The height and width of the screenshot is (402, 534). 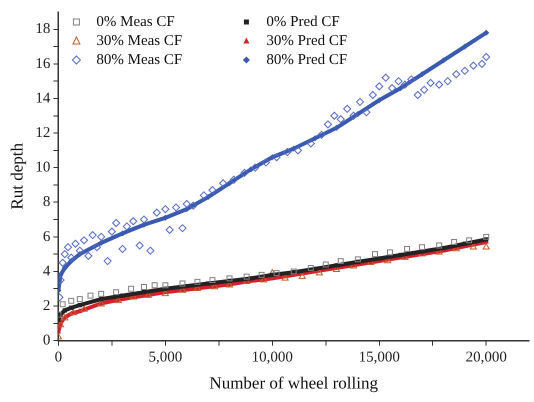 What do you see at coordinates (42, 133) in the screenshot?
I see `y-tick-label: 12` at bounding box center [42, 133].